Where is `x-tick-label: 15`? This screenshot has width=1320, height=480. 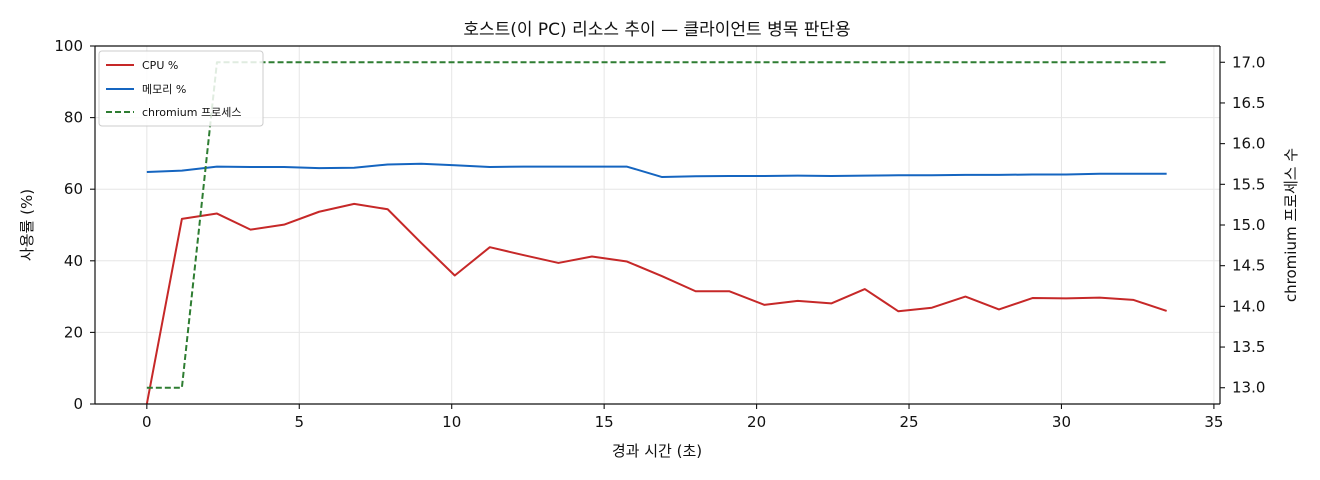
x-tick-label: 15 is located at coordinates (604, 422).